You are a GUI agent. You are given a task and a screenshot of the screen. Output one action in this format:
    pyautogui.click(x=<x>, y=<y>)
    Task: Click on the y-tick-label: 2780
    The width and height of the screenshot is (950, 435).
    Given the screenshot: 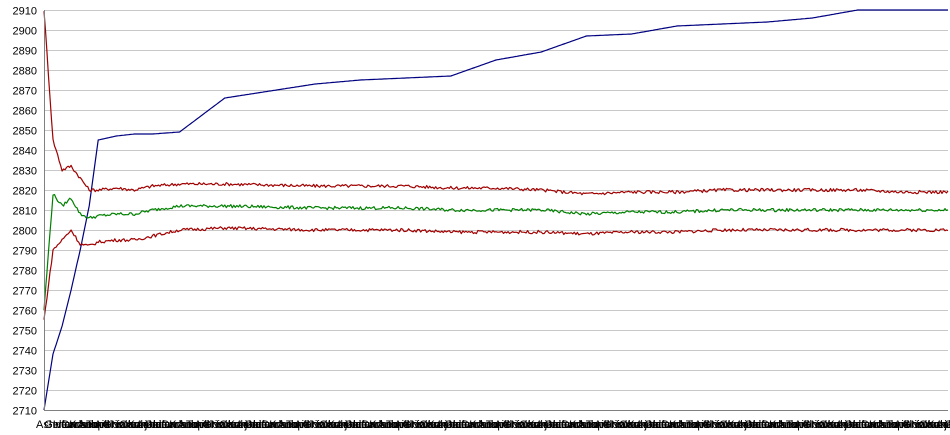 What is the action you would take?
    pyautogui.click(x=25, y=272)
    